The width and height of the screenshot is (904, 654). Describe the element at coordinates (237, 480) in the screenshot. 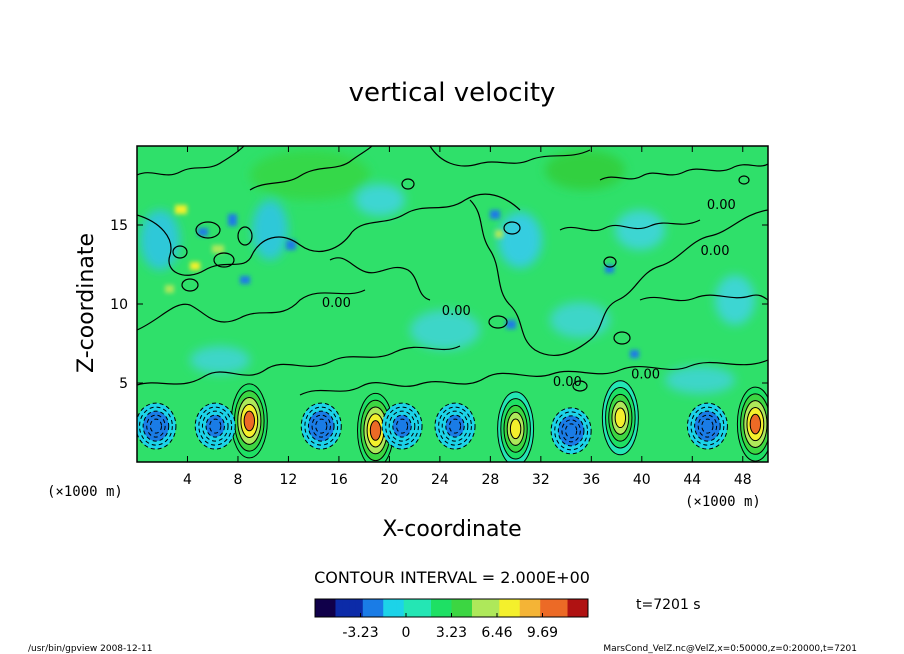

I see `x-tick-label: 8` at that location.